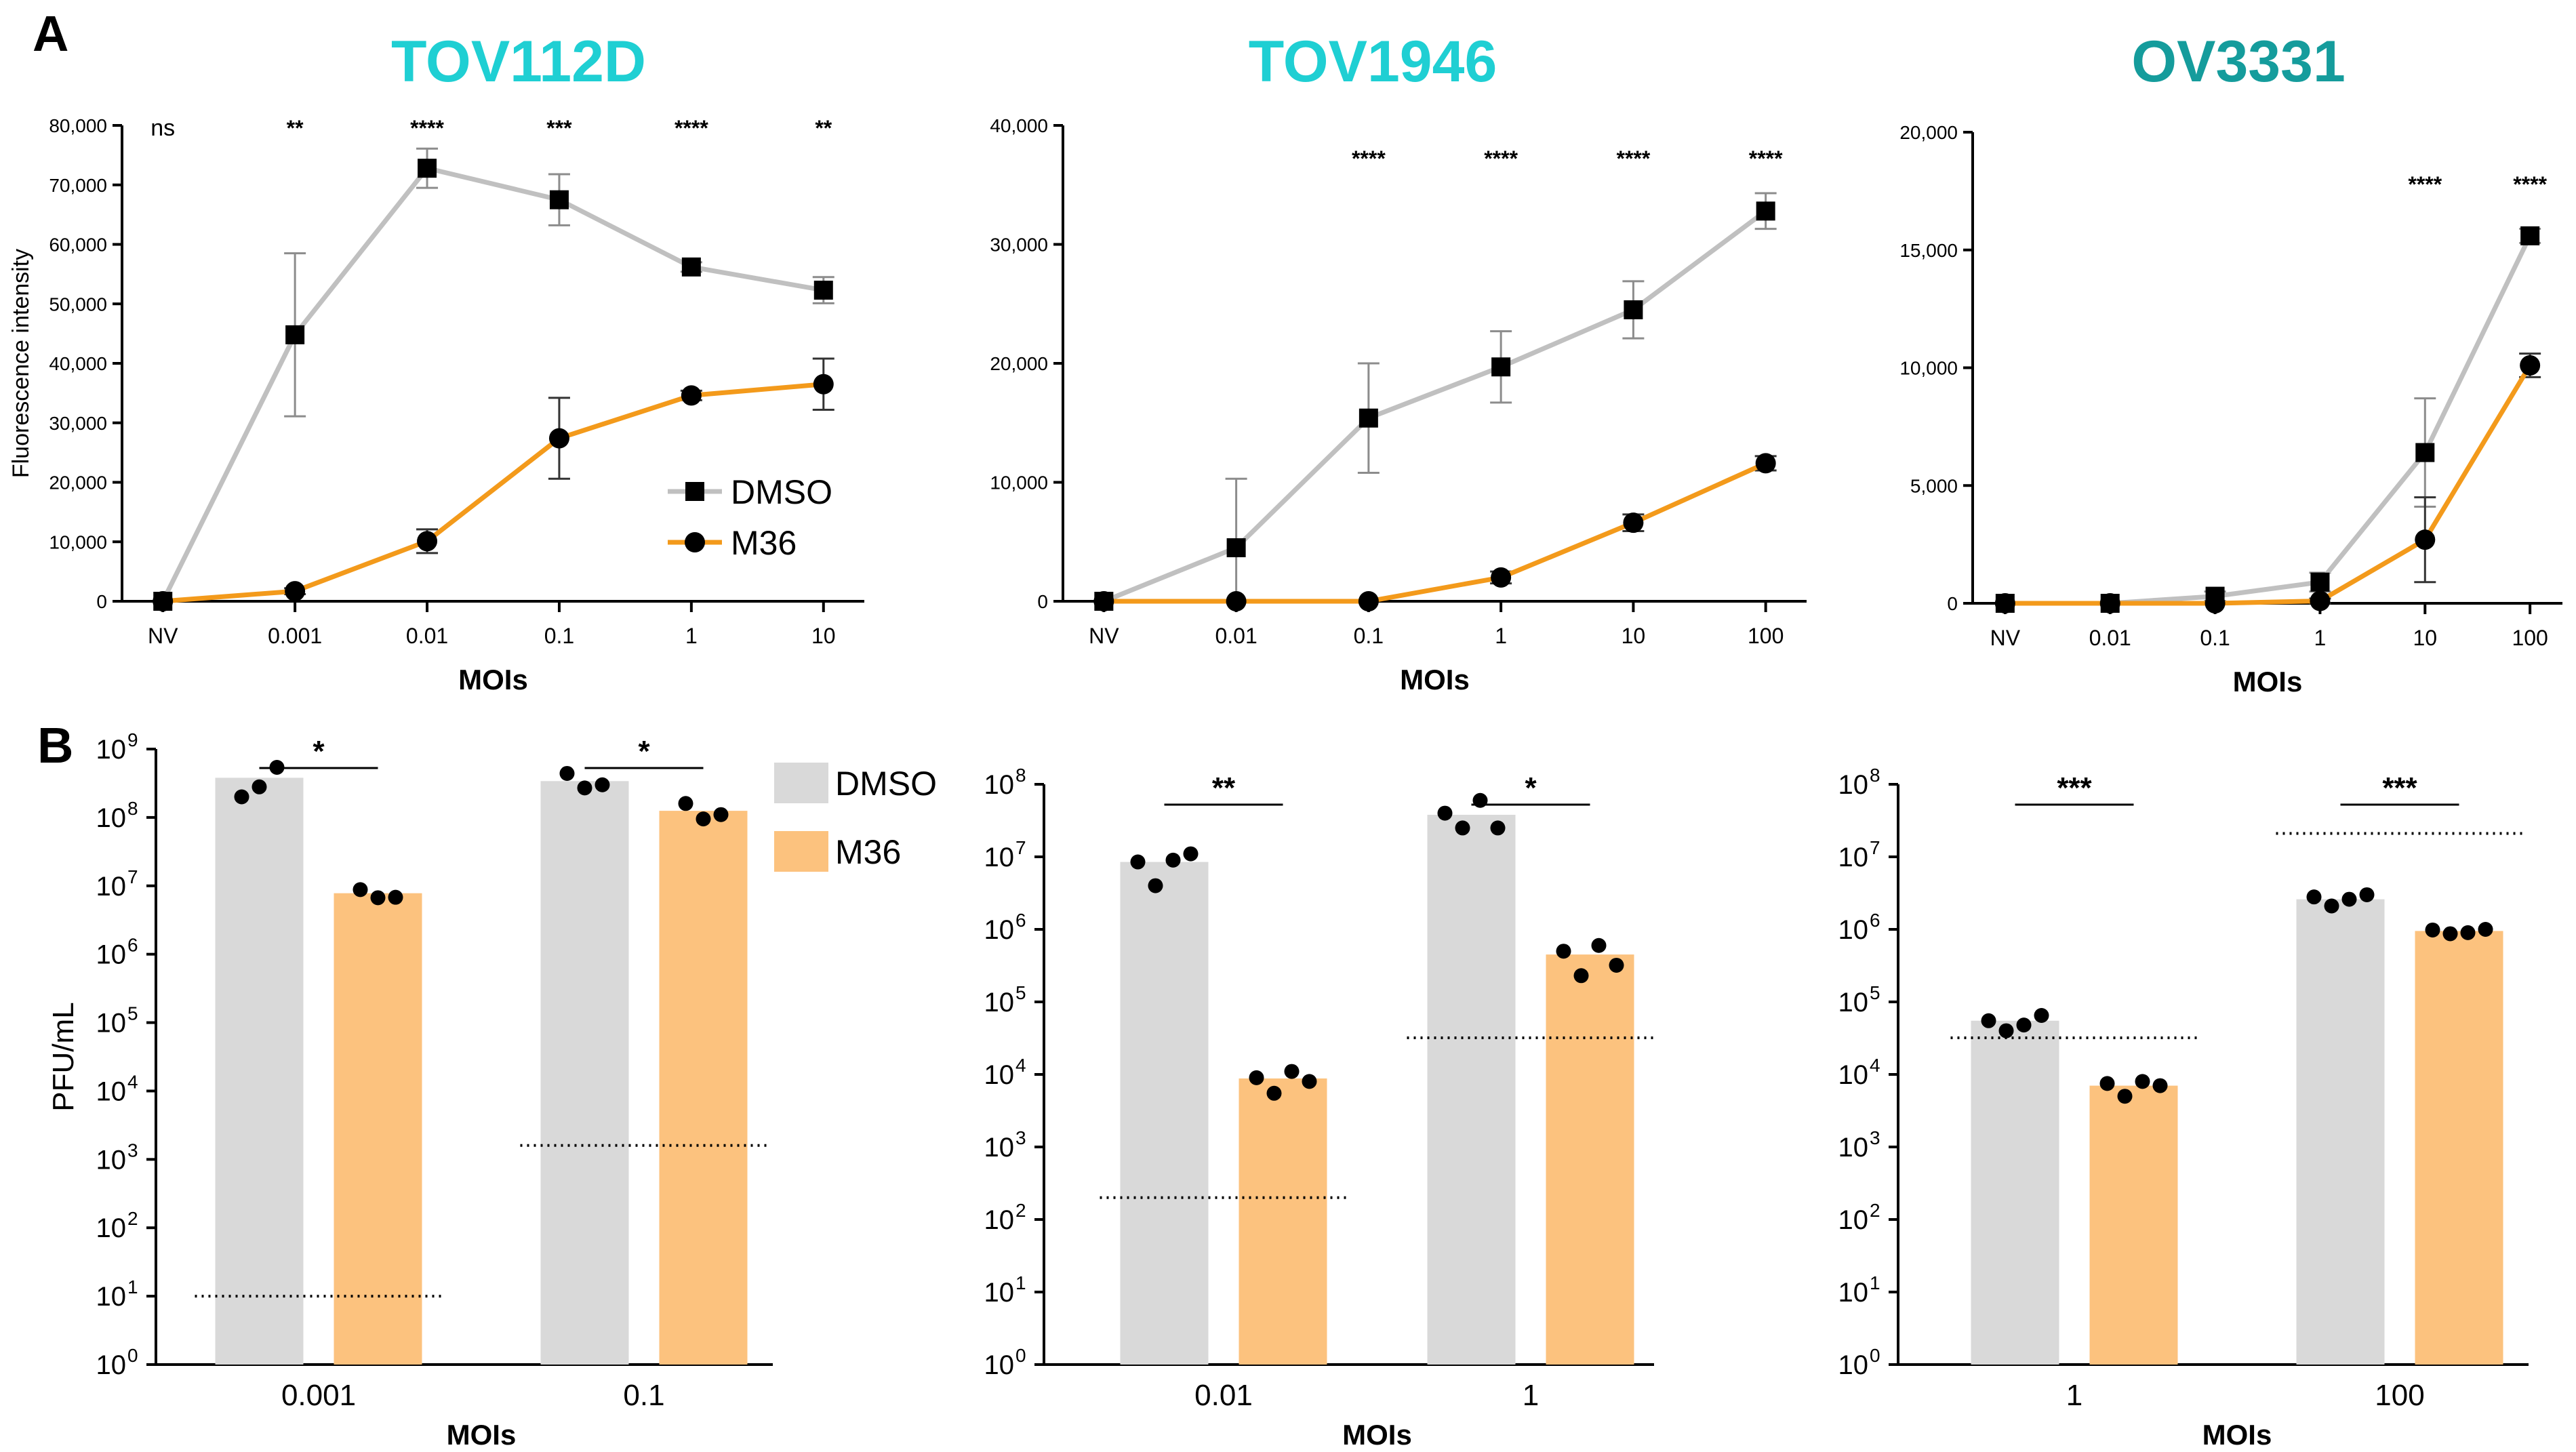 This screenshot has width=2576, height=1452. I want to click on significance-label: ***, so click(2074, 788).